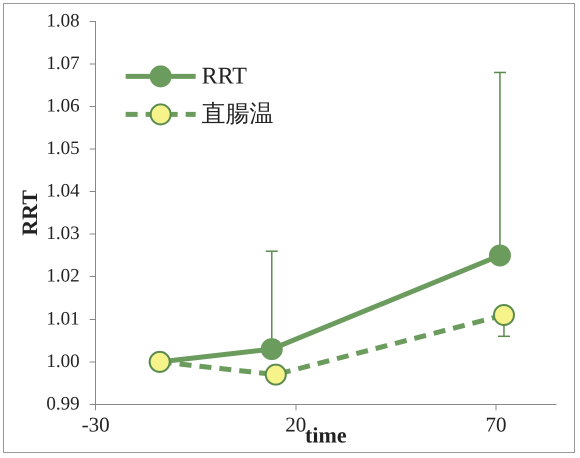 The width and height of the screenshot is (580, 458). I want to click on y-tick-label: 1.01, so click(63, 319).